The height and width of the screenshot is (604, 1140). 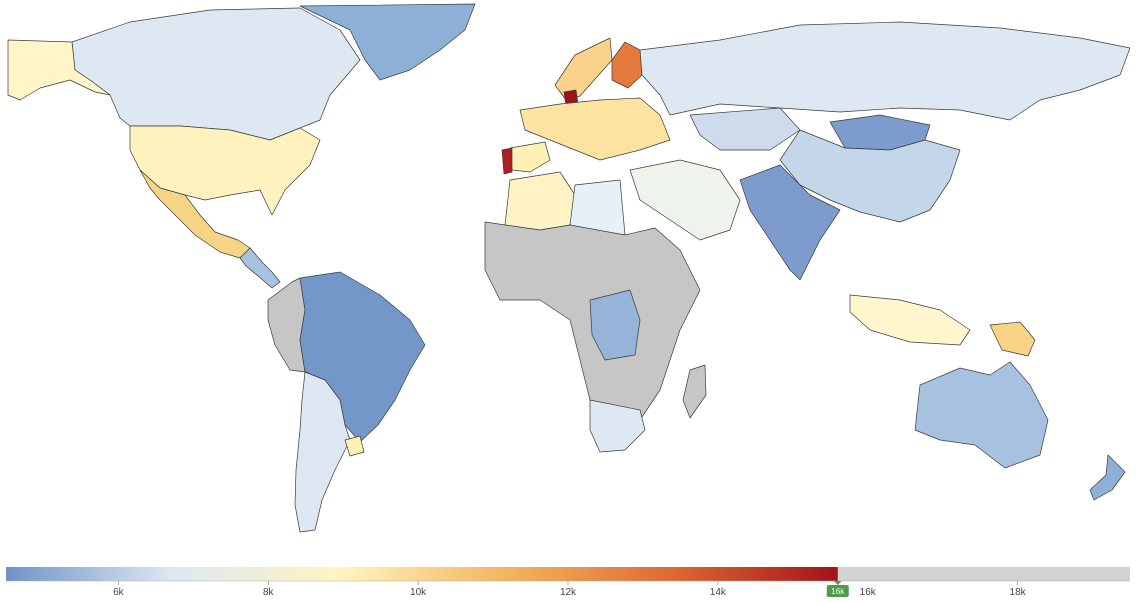 I want to click on legend-tick-label: 6k, so click(x=119, y=592).